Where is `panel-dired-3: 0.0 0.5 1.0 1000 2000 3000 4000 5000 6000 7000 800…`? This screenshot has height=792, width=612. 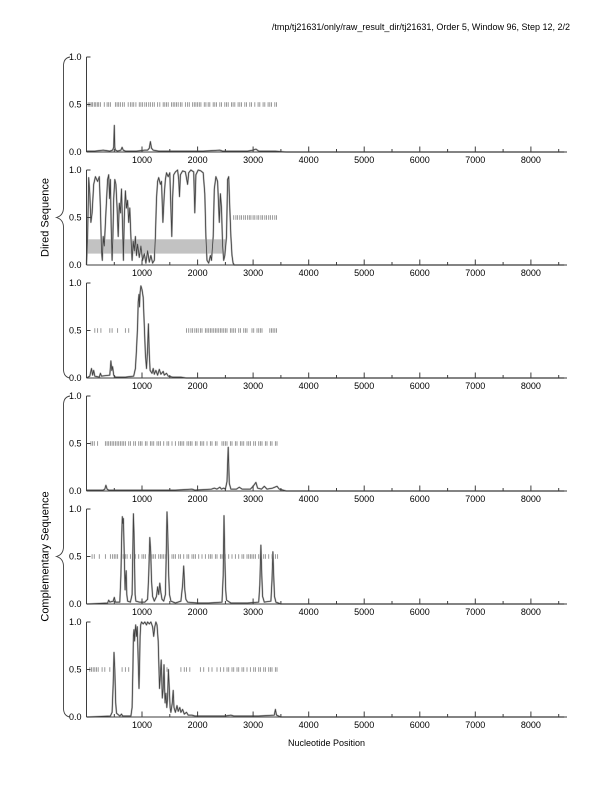
panel-dired-3: 0.0 0.5 1.0 1000 2000 3000 4000 5000 6000 7000 800… is located at coordinates (318, 334).